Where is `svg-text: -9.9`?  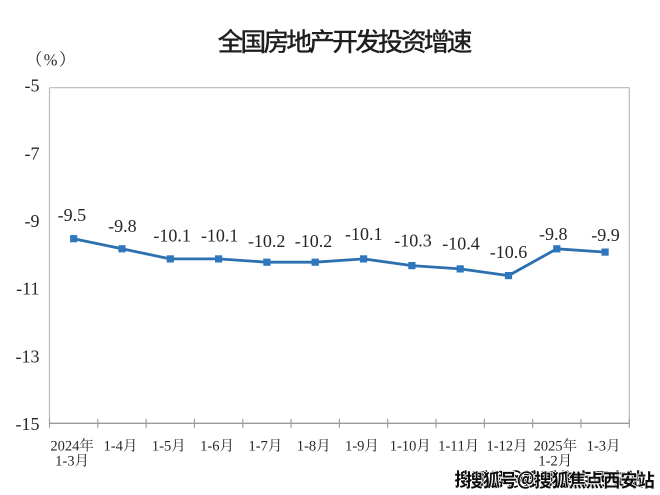 svg-text: -9.9 is located at coordinates (605, 235).